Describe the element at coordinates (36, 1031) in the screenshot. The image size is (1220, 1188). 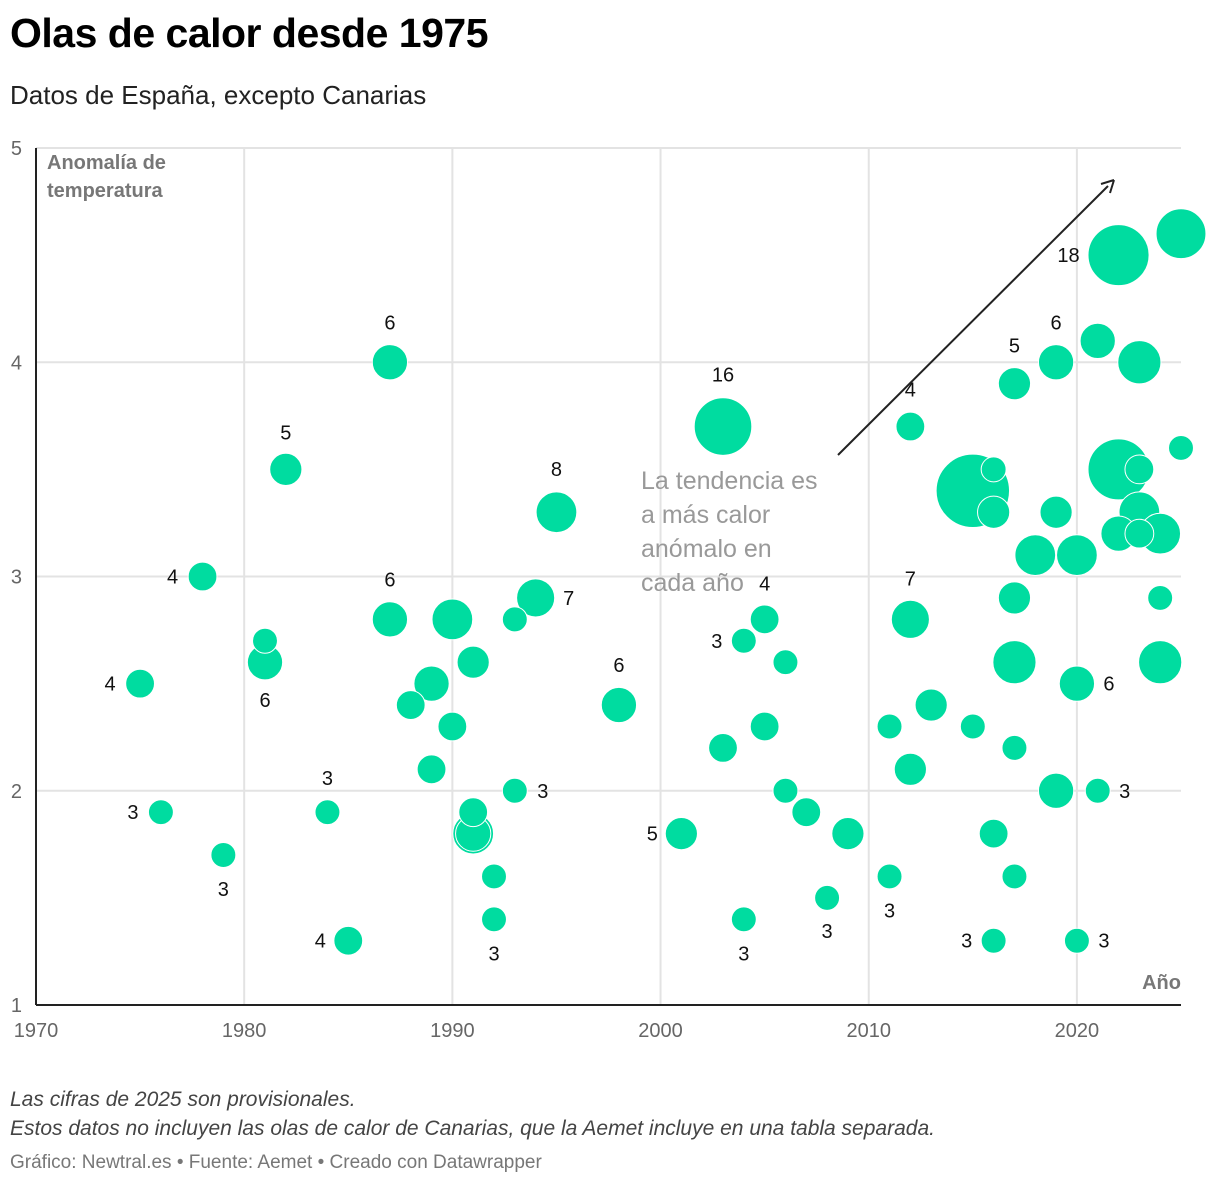
I see `x-tick-label: 1970` at that location.